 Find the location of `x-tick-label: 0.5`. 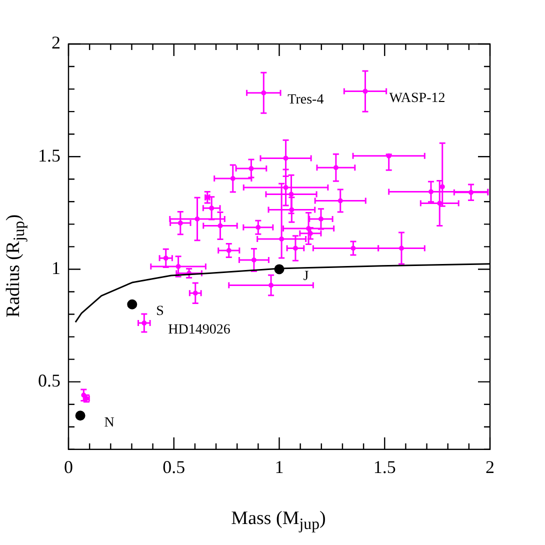

x-tick-label: 0.5 is located at coordinates (174, 466).